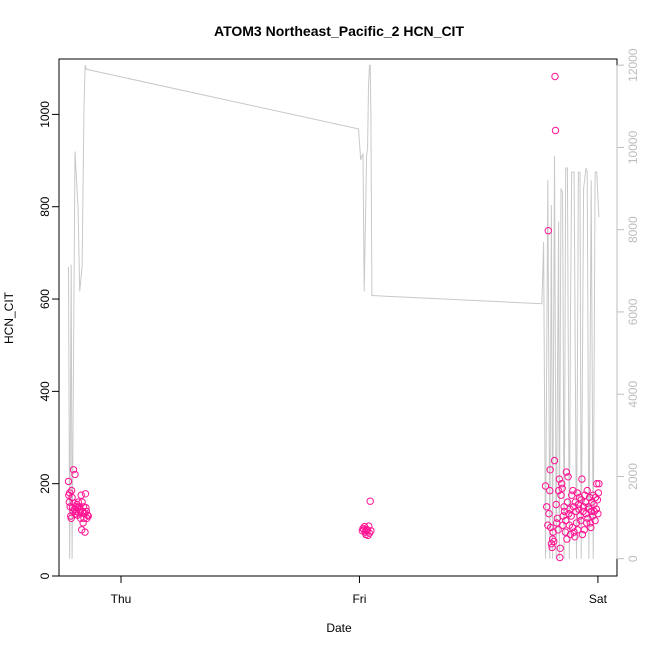  What do you see at coordinates (339, 31) in the screenshot?
I see `chart-title: ATOM3 Northeast_Pacific_2 HCN_CIT` at bounding box center [339, 31].